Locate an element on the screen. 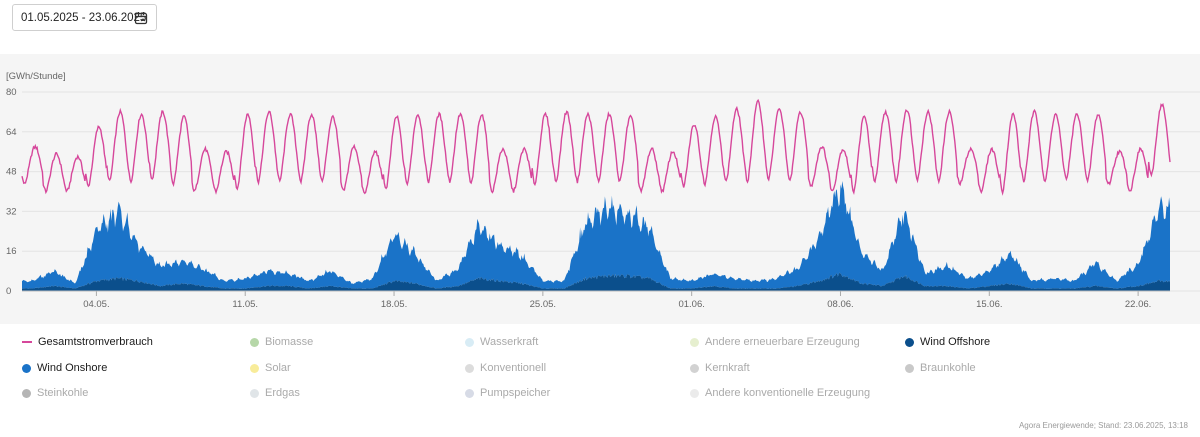 The height and width of the screenshot is (437, 1200). y-tick-label: 80 is located at coordinates (11, 92).